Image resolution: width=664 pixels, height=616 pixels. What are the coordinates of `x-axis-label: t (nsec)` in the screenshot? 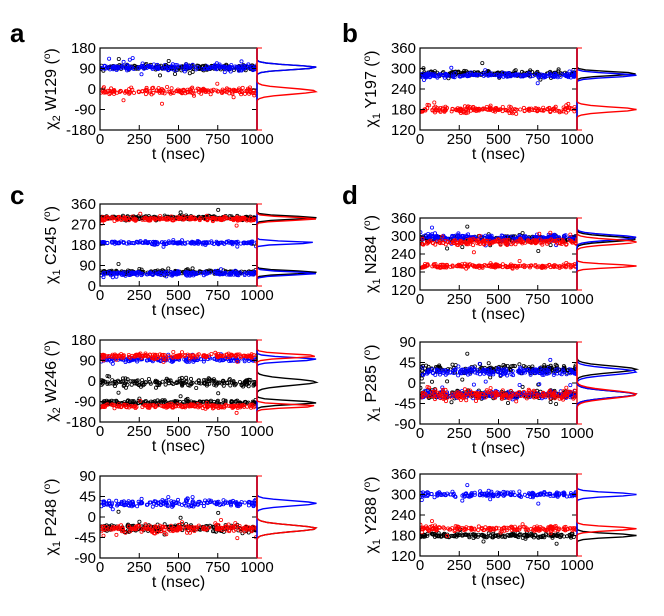 It's located at (178, 446).